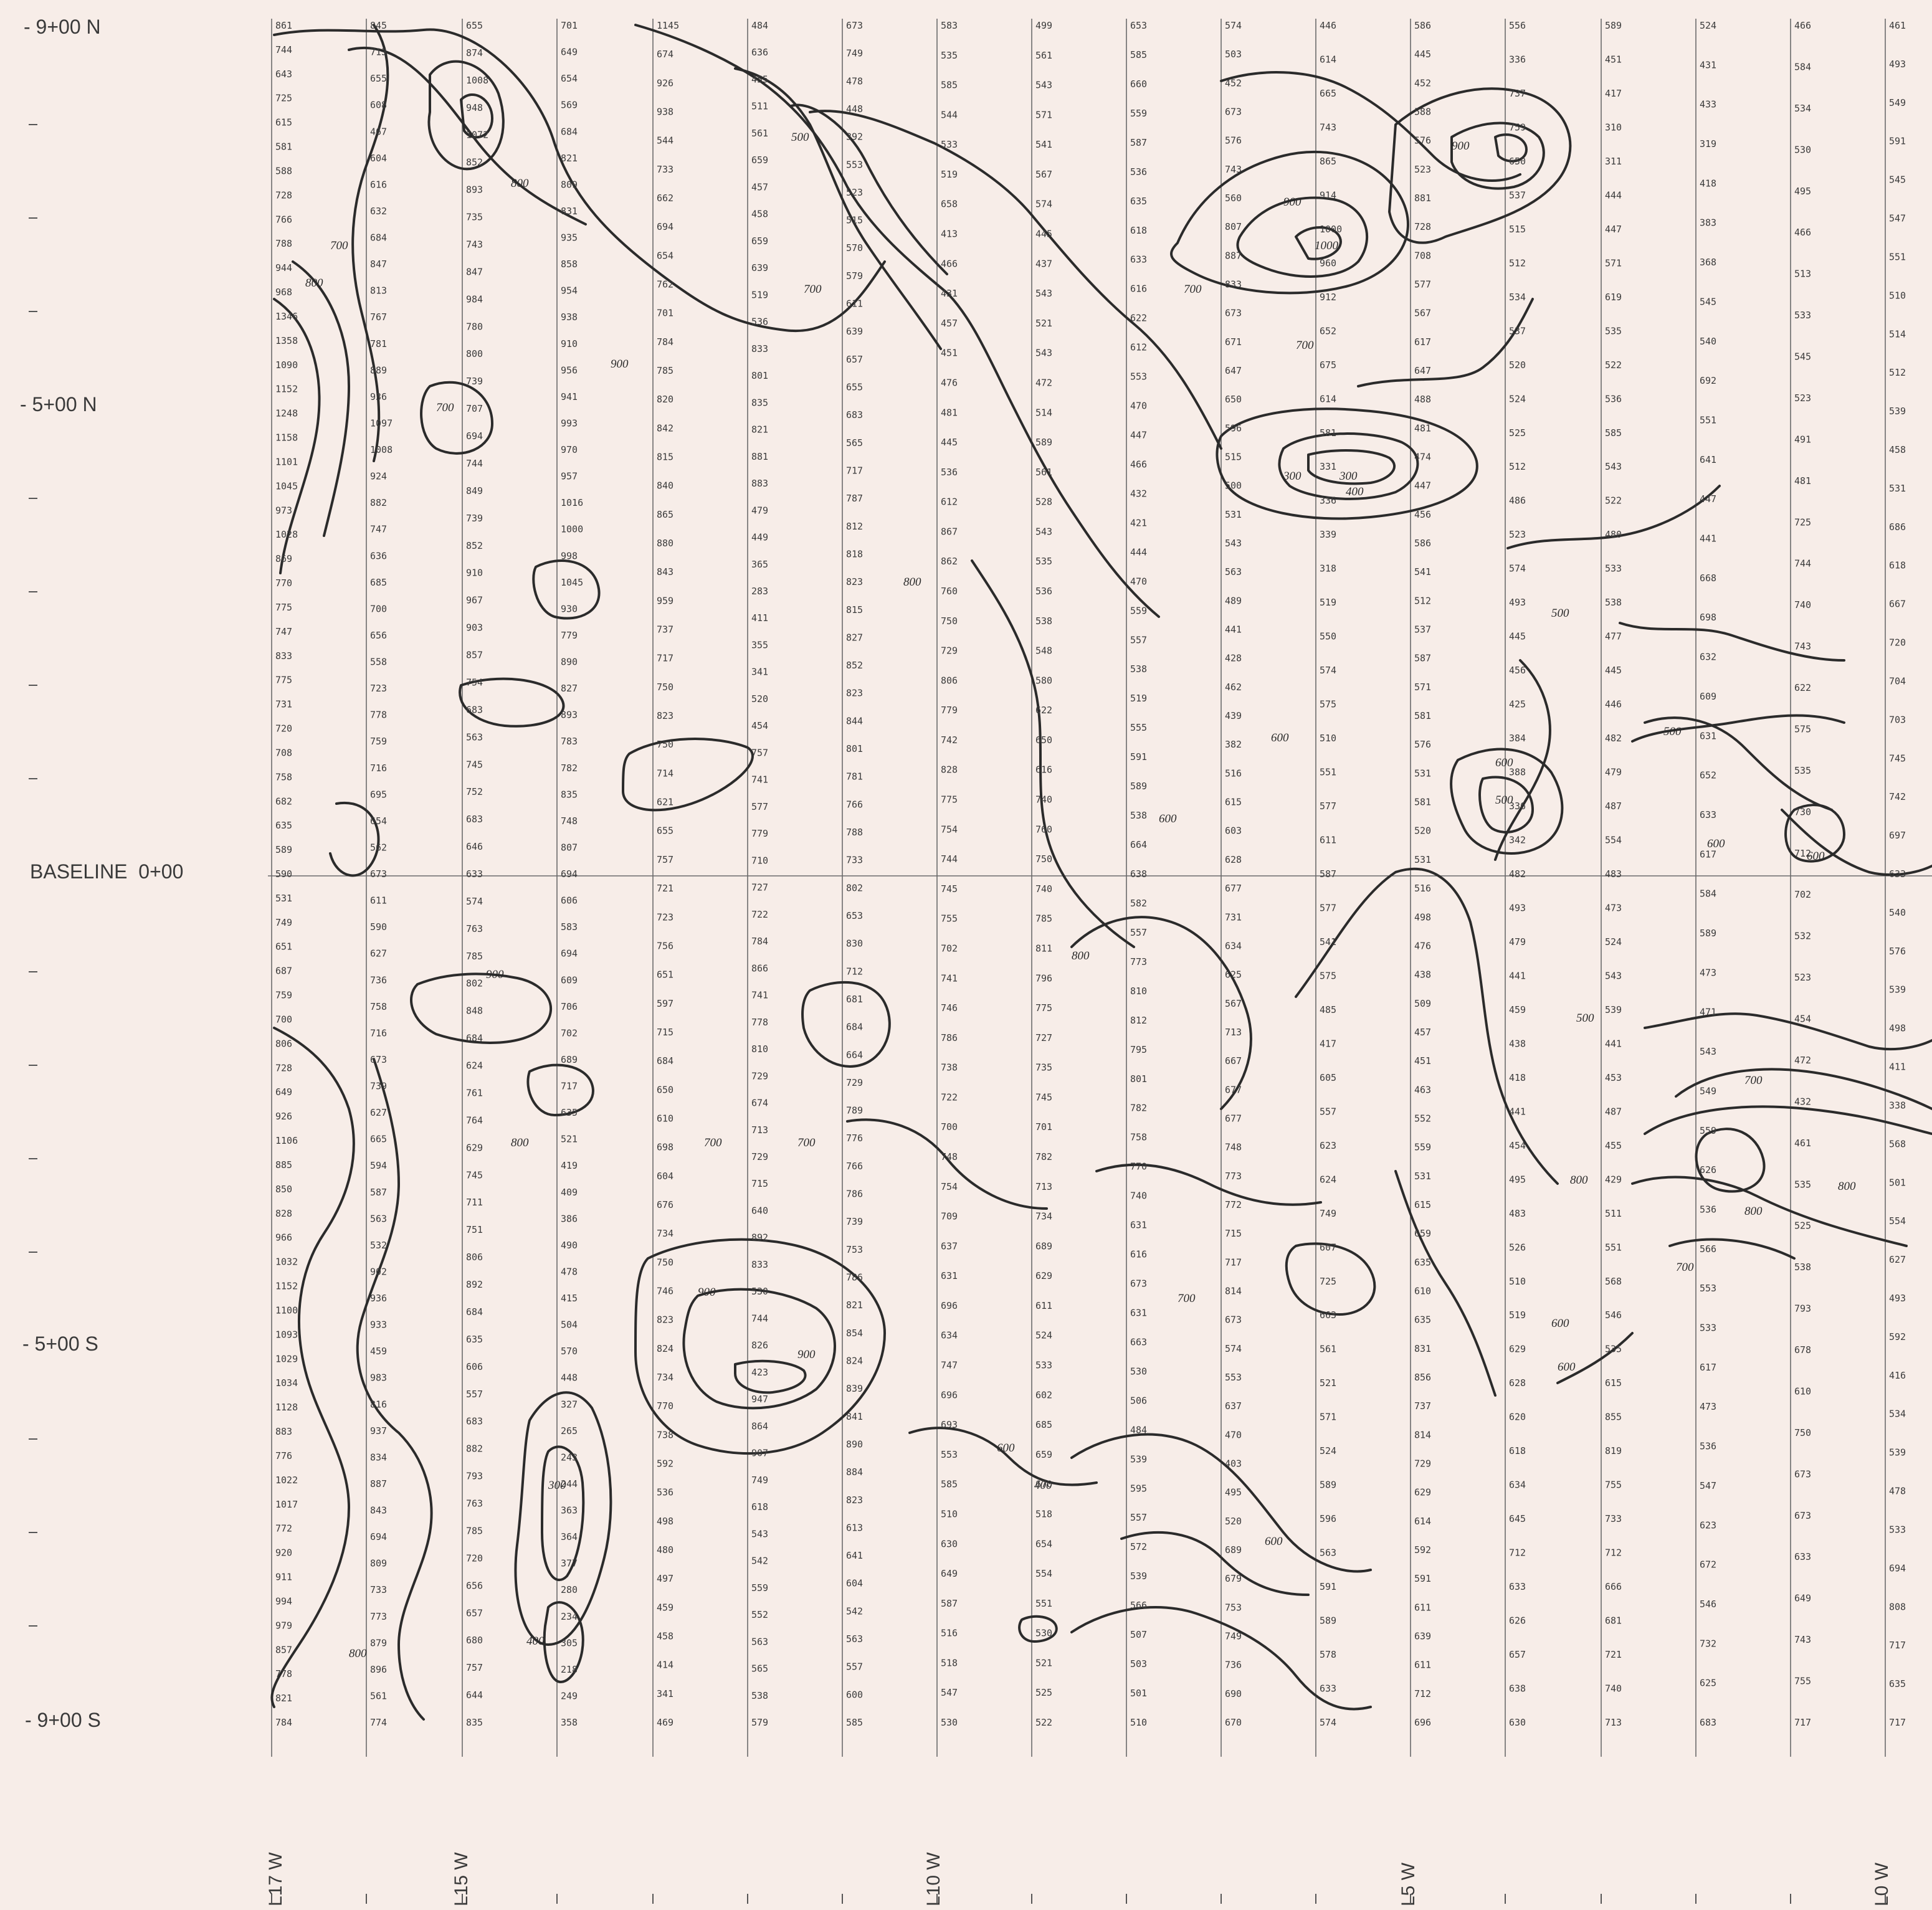 Image resolution: width=1932 pixels, height=1910 pixels. Describe the element at coordinates (1802, 1722) in the screenshot. I see `station-reading: 717` at that location.